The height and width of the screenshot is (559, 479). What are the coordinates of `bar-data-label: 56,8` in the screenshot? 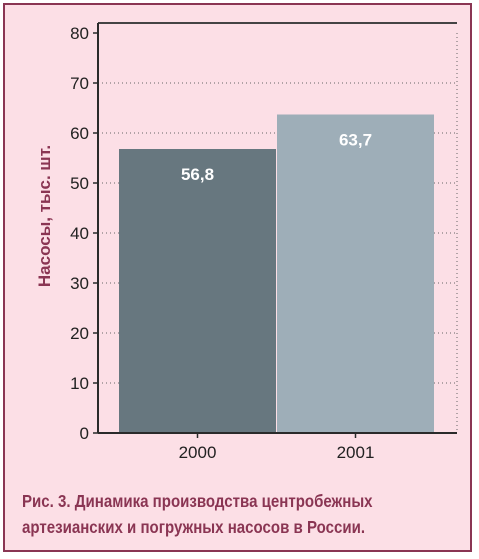 It's located at (197, 174).